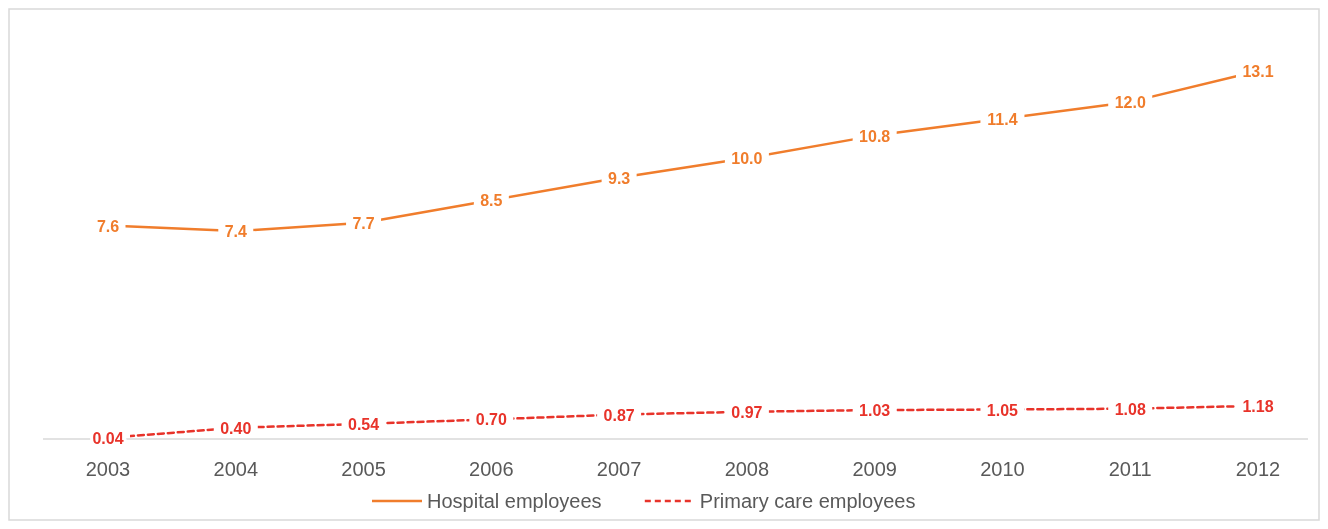  Describe the element at coordinates (491, 469) in the screenshot. I see `x-tick-label: 2006` at that location.